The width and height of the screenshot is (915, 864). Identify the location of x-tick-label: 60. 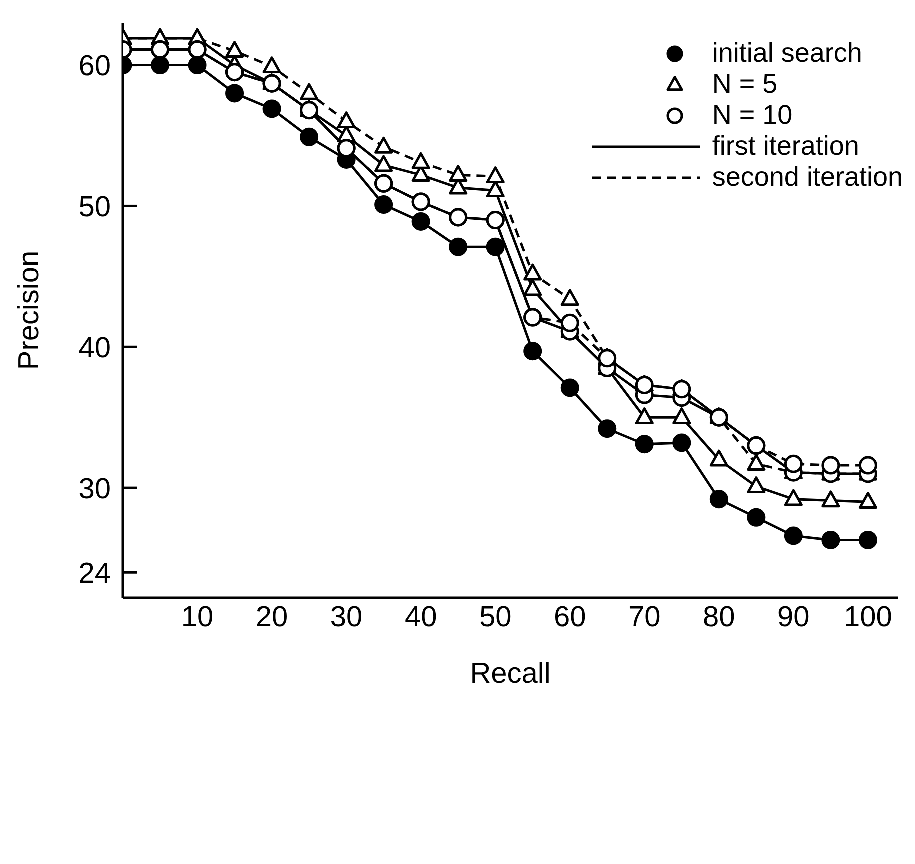
(570, 618).